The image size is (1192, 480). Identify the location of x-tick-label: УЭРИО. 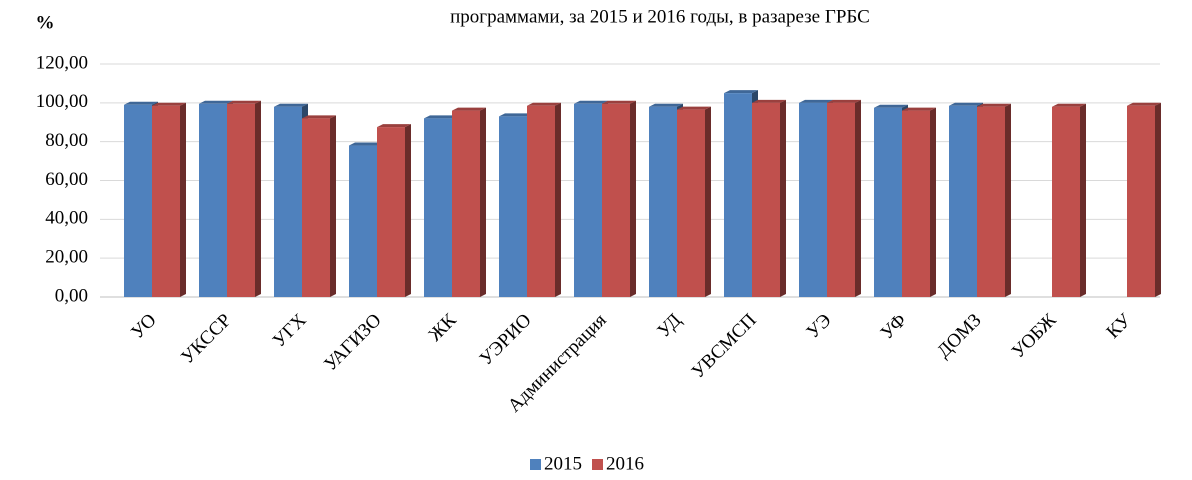
(506, 340).